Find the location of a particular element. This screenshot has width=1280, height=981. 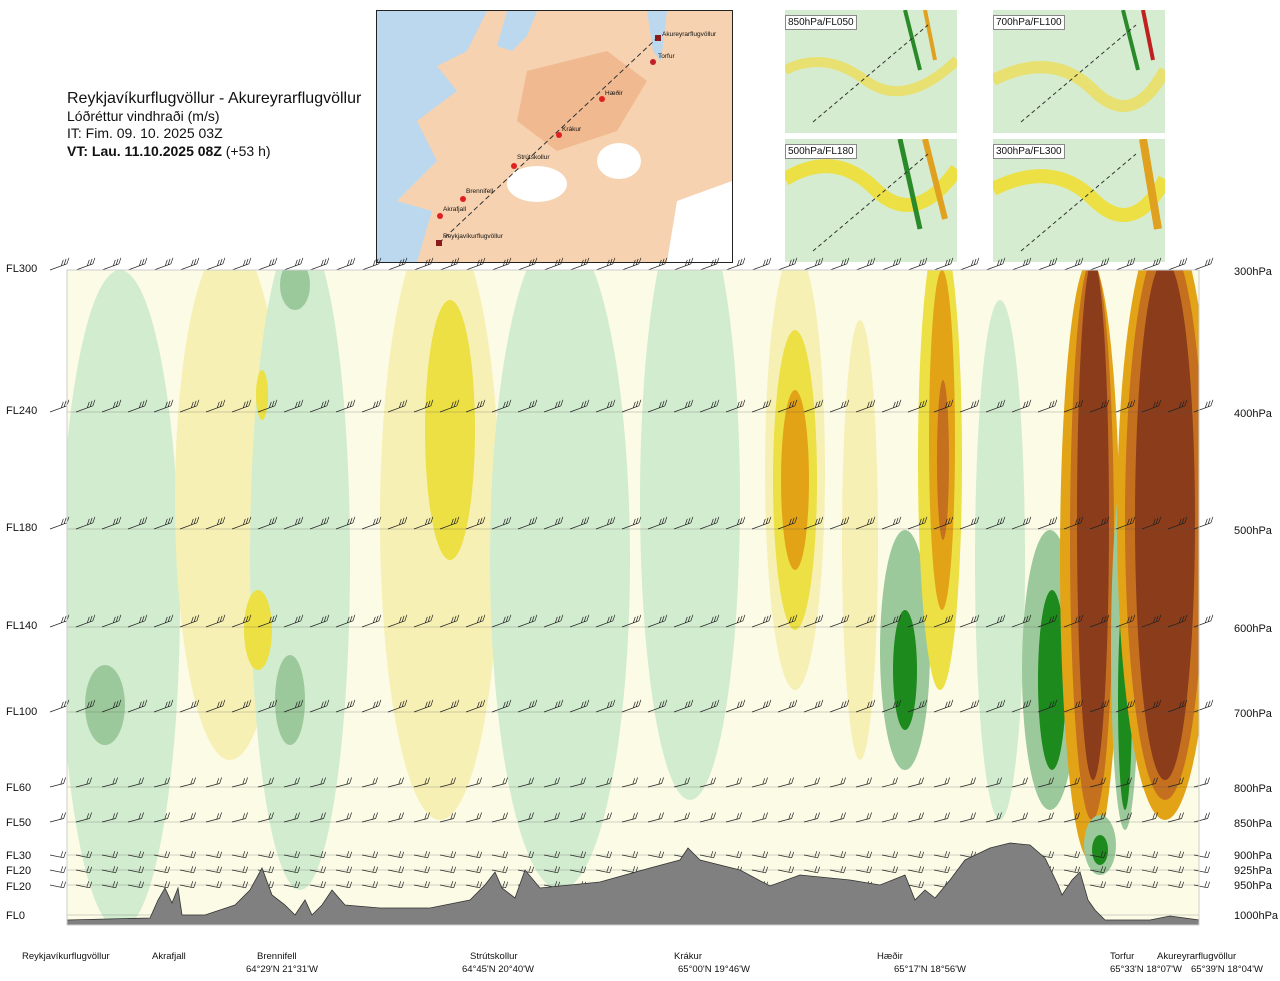

pressure-label-300: 300hPa is located at coordinates (1253, 272).